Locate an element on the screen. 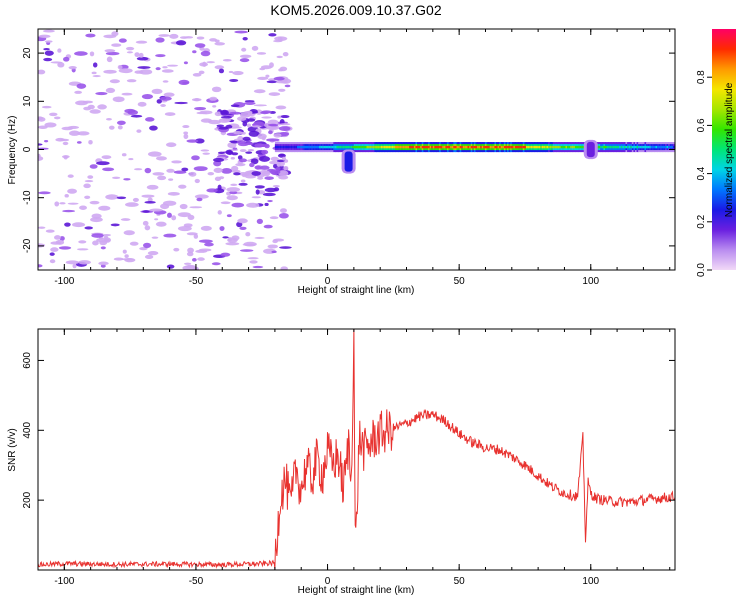  spectrogram-y-label: Frequency (Hz) is located at coordinates (12, 150).